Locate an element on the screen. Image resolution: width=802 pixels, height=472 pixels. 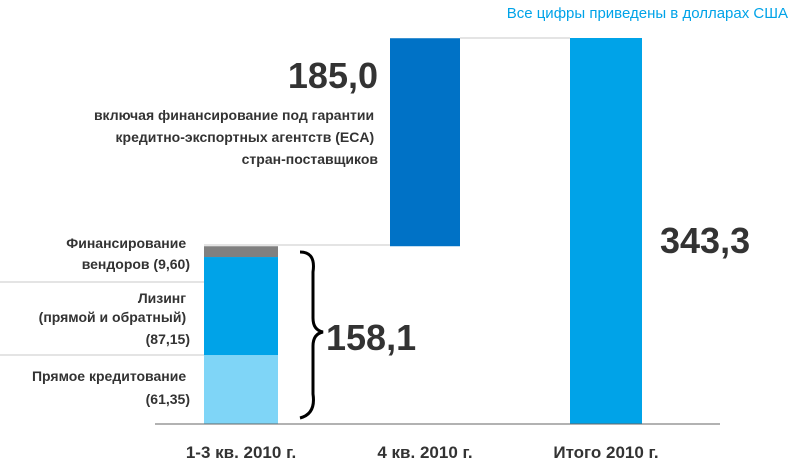
curly-brace is located at coordinates (311, 335).